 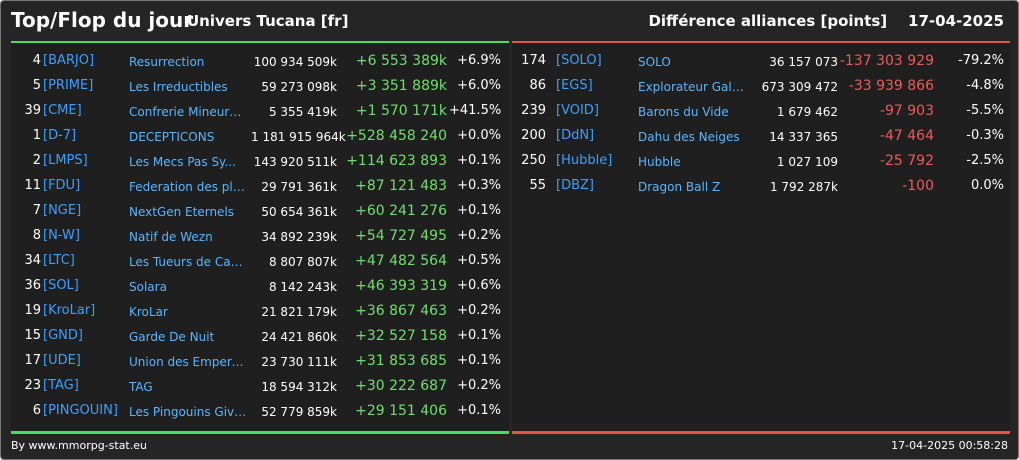 What do you see at coordinates (59, 260) in the screenshot?
I see `alliance-tag-link: [LTC]` at bounding box center [59, 260].